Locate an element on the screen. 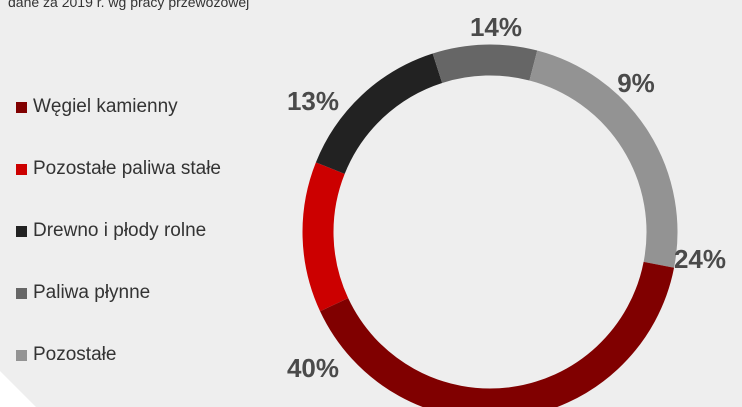 The width and height of the screenshot is (742, 407). slice-percent-label: 9% is located at coordinates (636, 83).